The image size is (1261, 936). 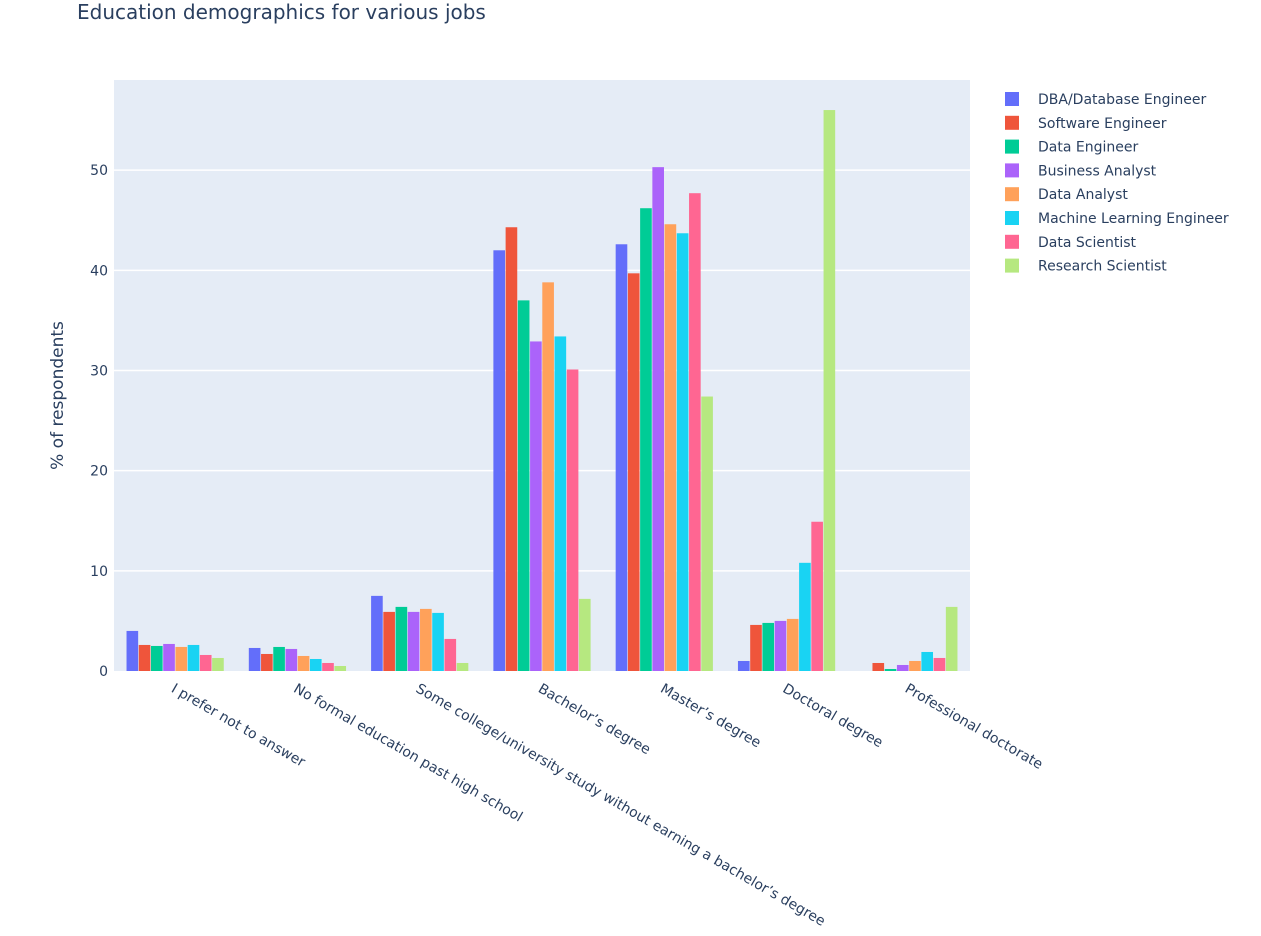 I want to click on x-tick-label: Bachelor’s degree, so click(x=594, y=719).